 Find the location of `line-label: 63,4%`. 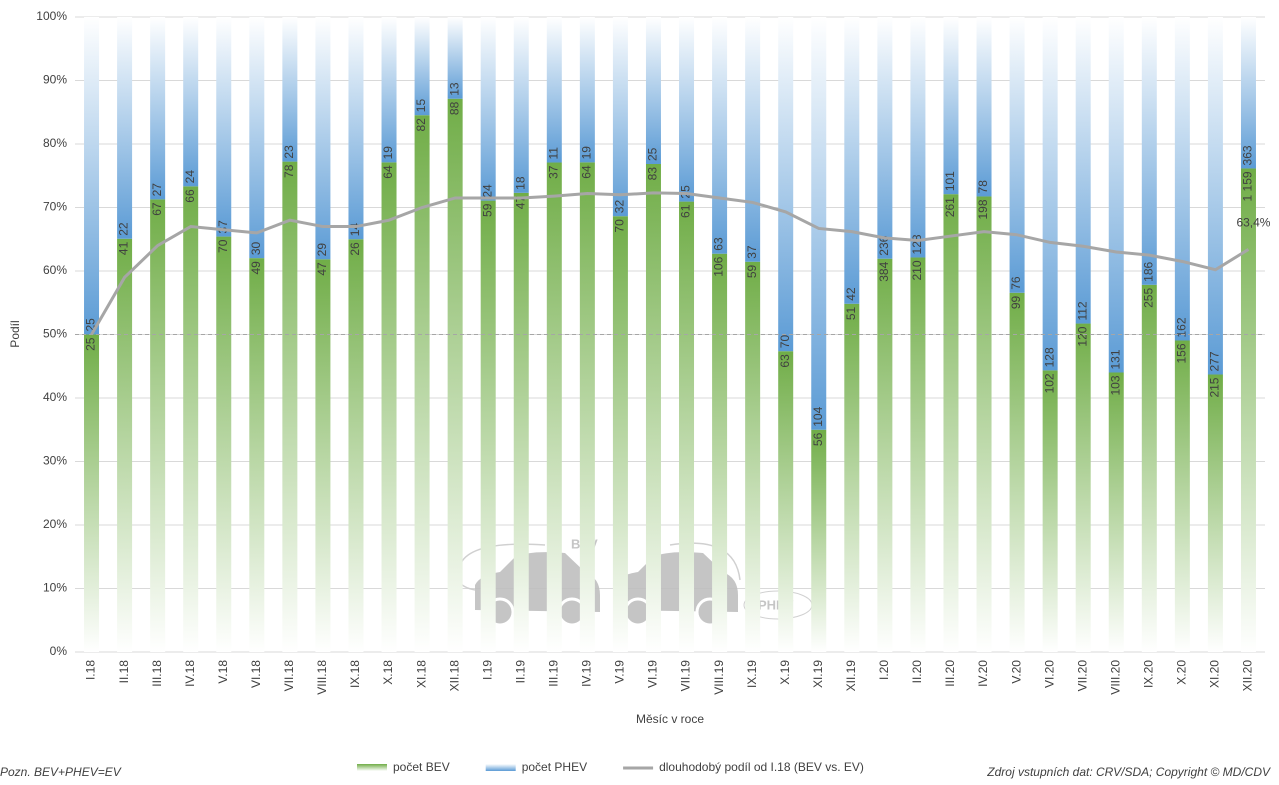

line-label: 63,4% is located at coordinates (1253, 223).